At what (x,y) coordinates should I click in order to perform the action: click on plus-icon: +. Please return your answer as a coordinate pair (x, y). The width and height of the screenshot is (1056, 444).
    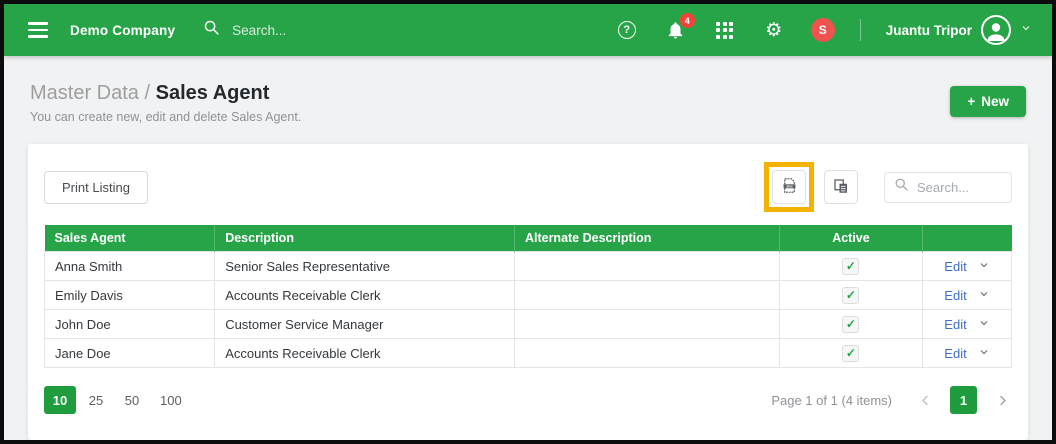
    Looking at the image, I should click on (971, 101).